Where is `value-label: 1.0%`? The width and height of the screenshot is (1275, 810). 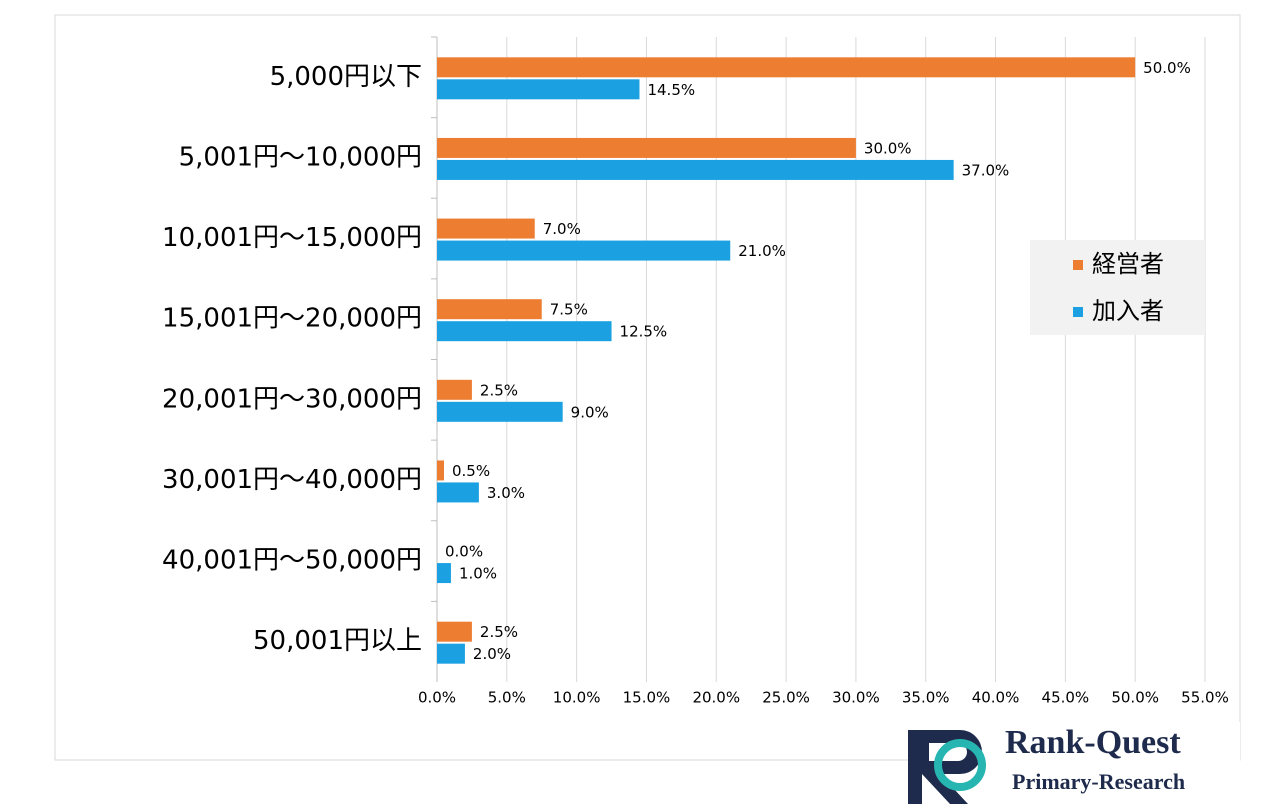
value-label: 1.0% is located at coordinates (478, 574).